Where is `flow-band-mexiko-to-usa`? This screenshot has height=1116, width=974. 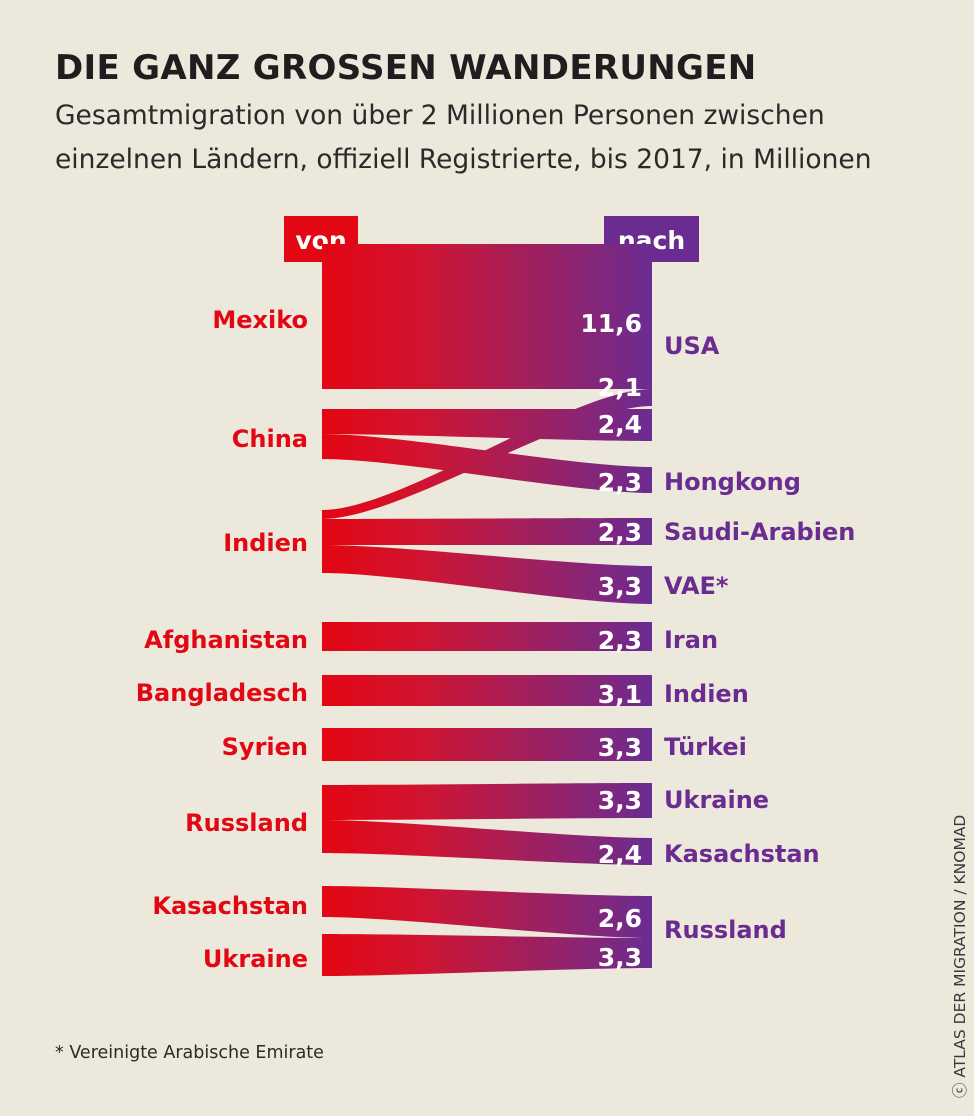 flow-band-mexiko-to-usa is located at coordinates (487, 316).